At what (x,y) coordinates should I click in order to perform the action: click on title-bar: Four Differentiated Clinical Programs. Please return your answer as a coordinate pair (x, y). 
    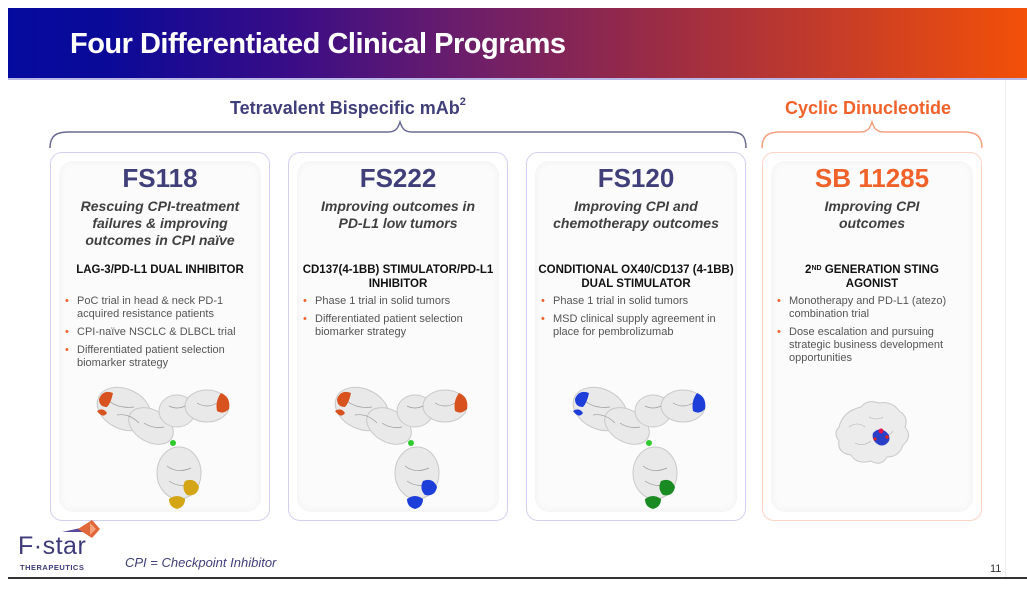
    Looking at the image, I should click on (517, 43).